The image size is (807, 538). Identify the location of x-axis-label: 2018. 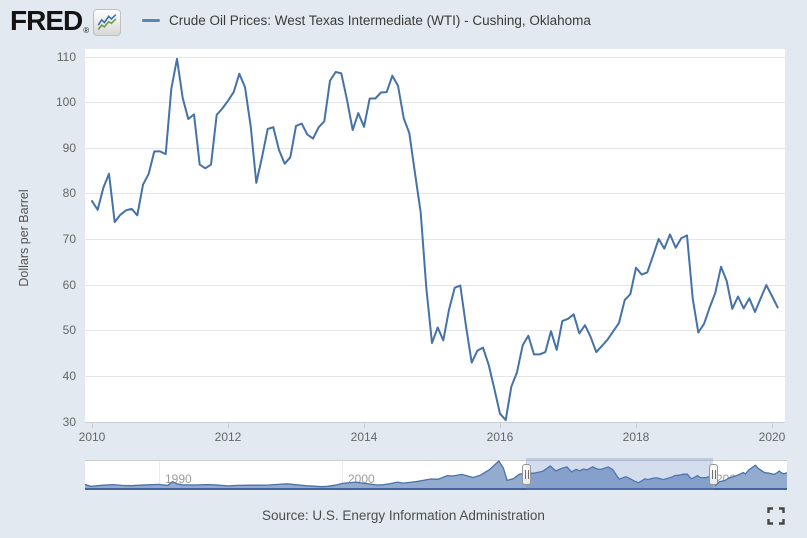
(636, 437).